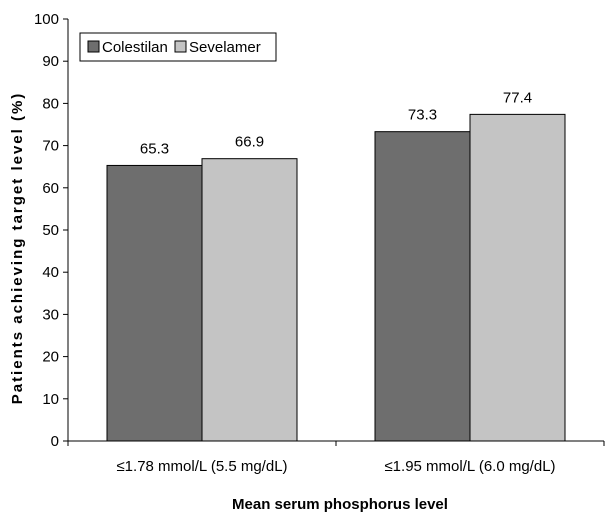 This screenshot has height=521, width=611. Describe the element at coordinates (50, 61) in the screenshot. I see `y-tick-label: 90` at that location.